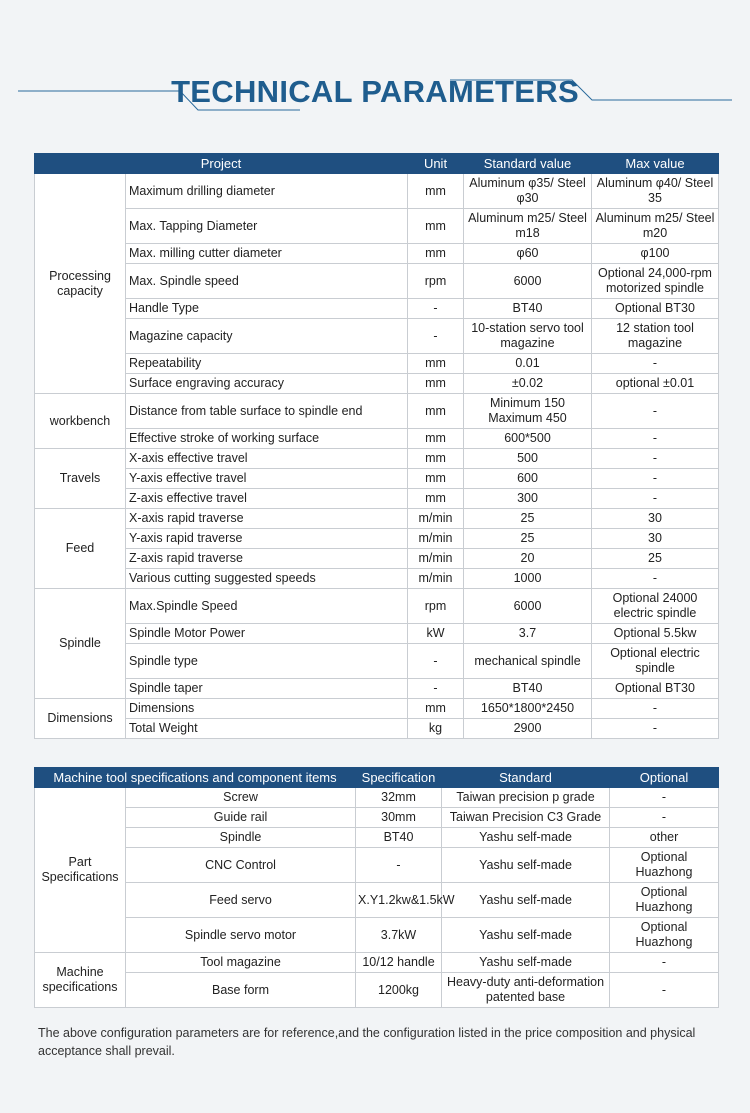 This screenshot has height=1113, width=750. I want to click on header-cell: Optional, so click(664, 777).